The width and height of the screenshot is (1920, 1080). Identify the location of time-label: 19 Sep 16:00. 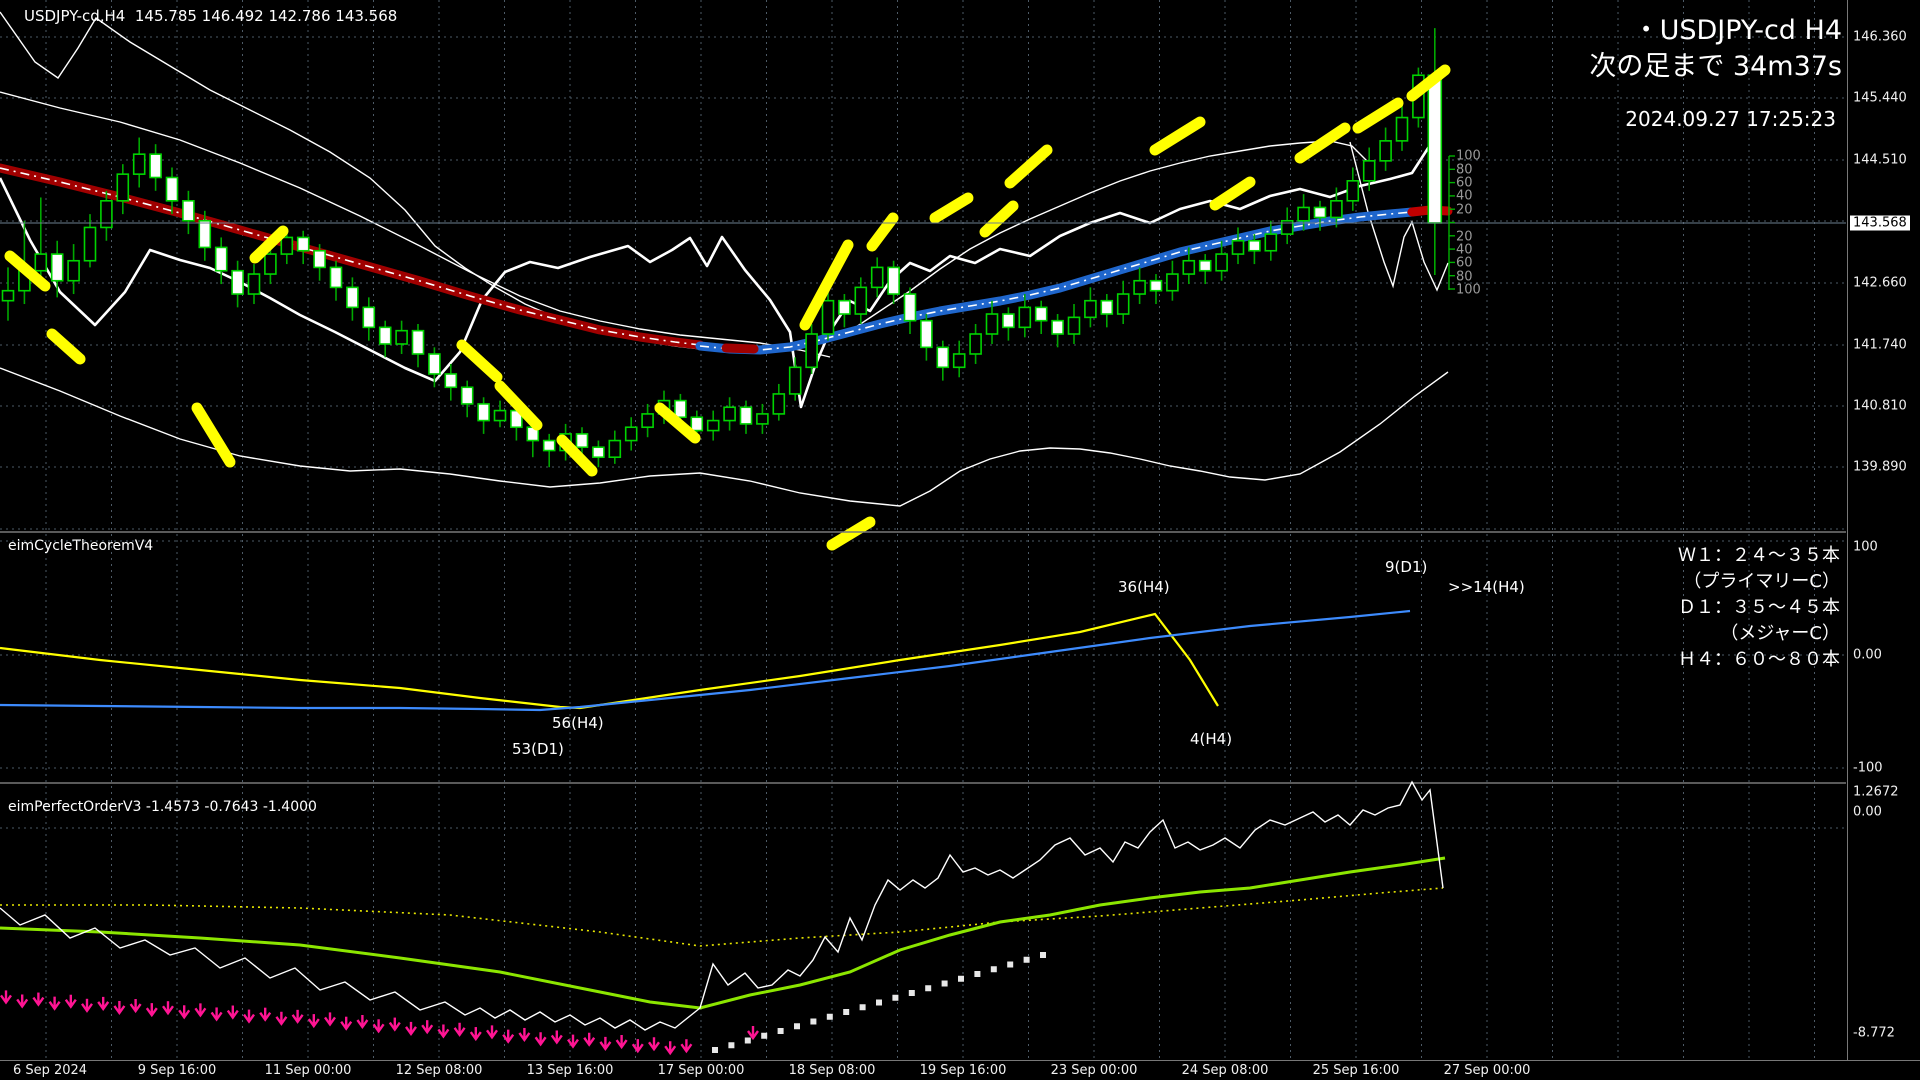
(963, 1070).